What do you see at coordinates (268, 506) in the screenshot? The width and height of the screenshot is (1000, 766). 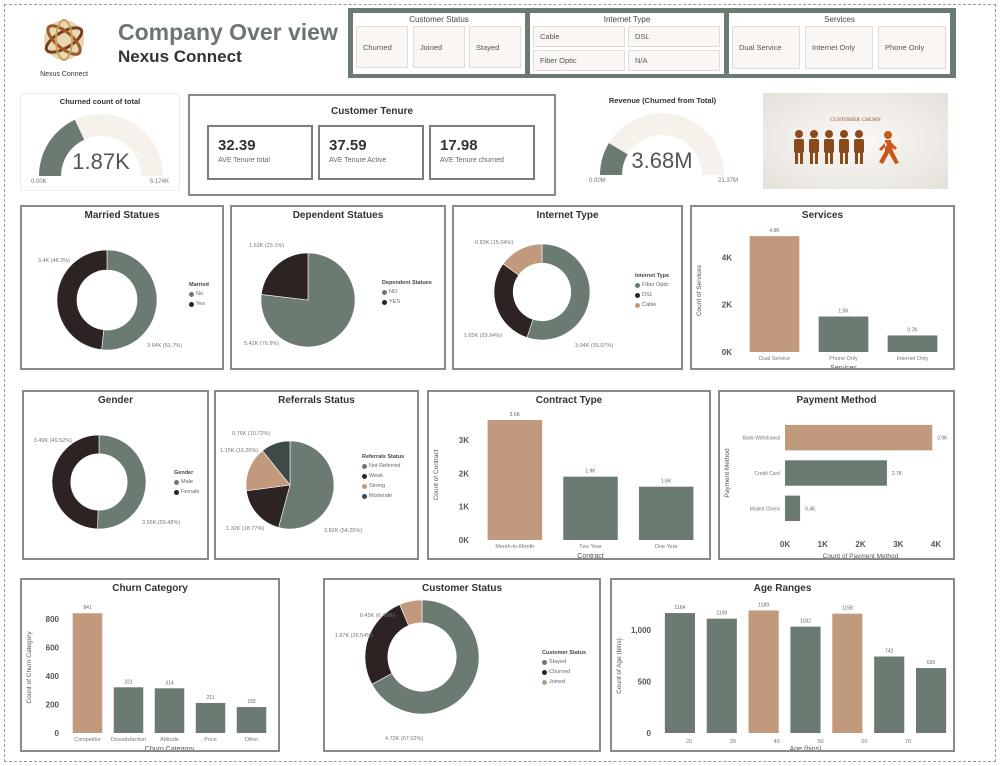 I see `slice-weak` at bounding box center [268, 506].